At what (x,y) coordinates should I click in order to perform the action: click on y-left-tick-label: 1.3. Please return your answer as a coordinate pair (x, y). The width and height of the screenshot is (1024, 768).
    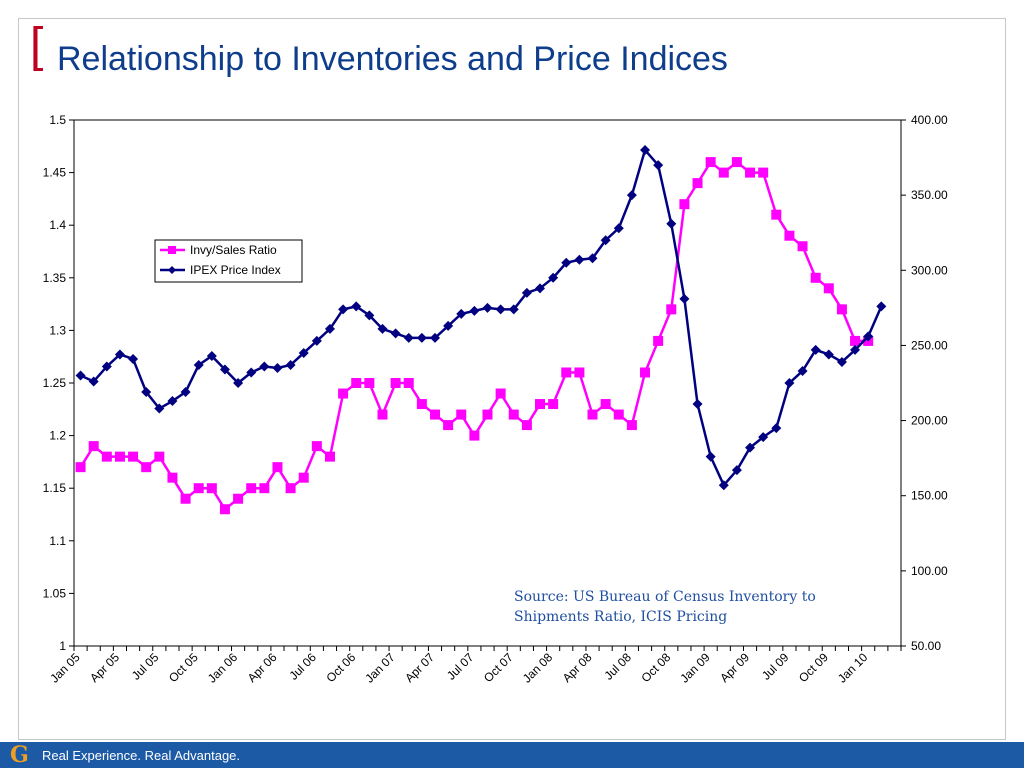
    Looking at the image, I should click on (57, 330).